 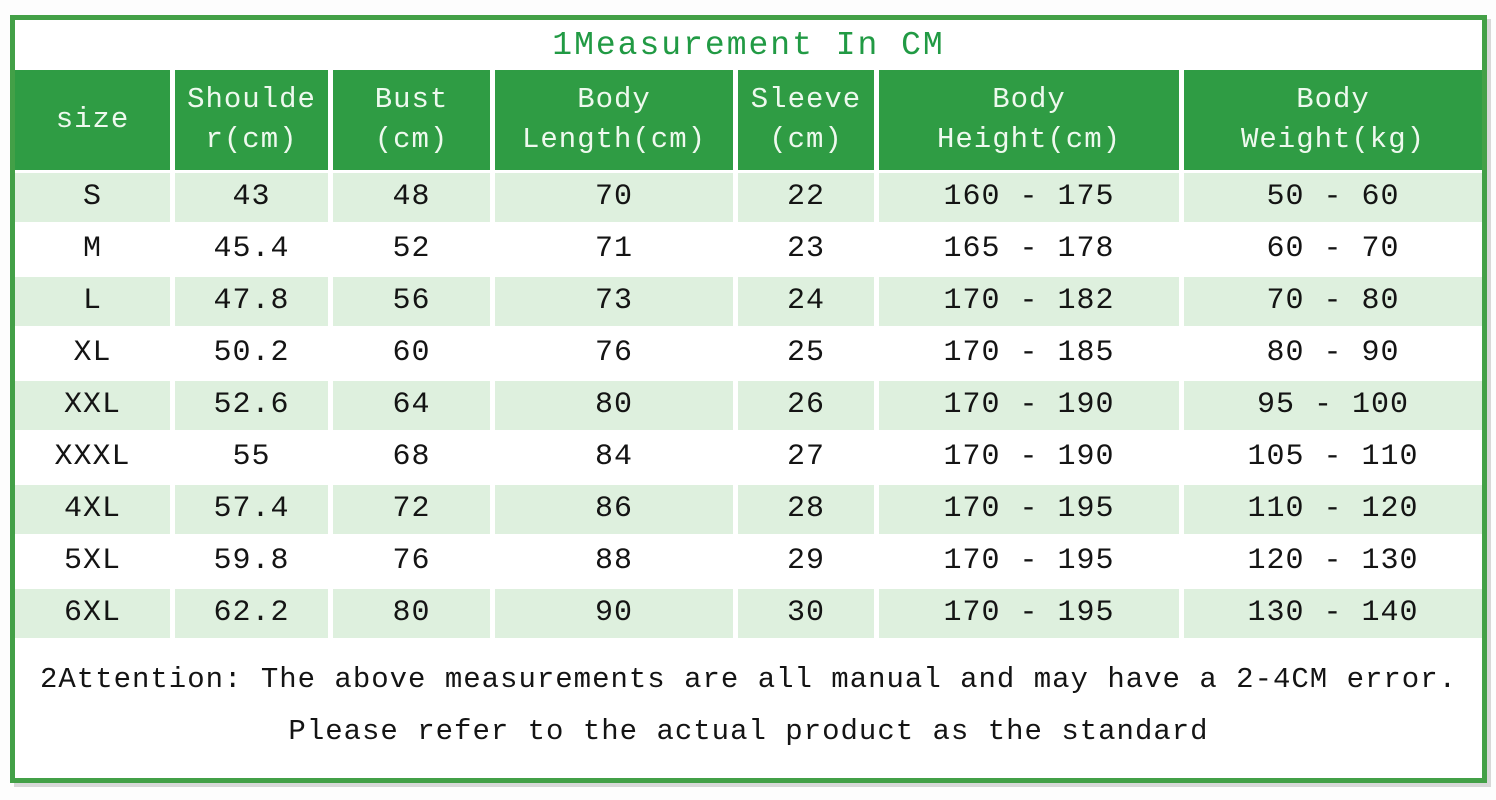 I want to click on table-cell: 95 - 100, so click(x=1333, y=405).